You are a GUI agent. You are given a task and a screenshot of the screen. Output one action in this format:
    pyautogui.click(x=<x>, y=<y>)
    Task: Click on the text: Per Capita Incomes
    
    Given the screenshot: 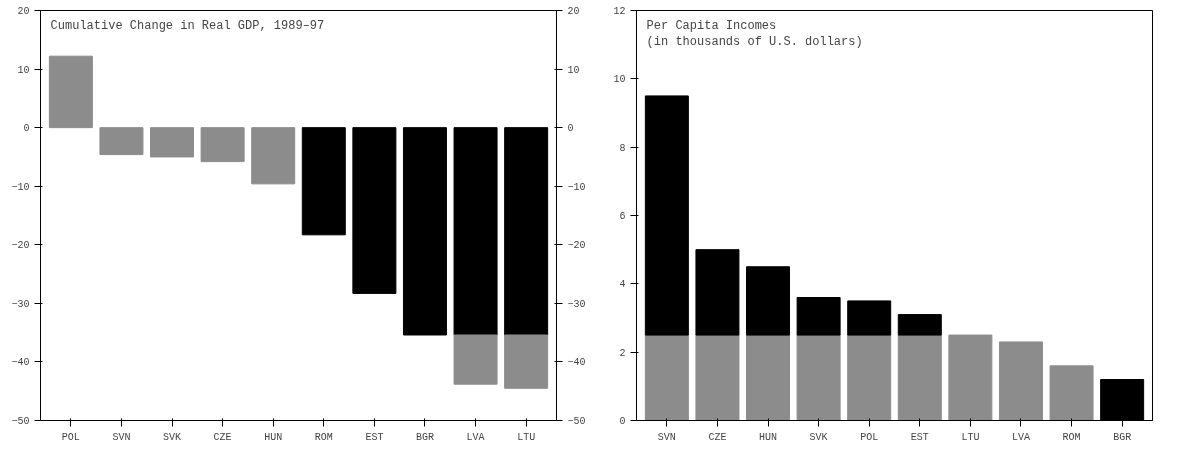 What is the action you would take?
    pyautogui.click(x=711, y=25)
    